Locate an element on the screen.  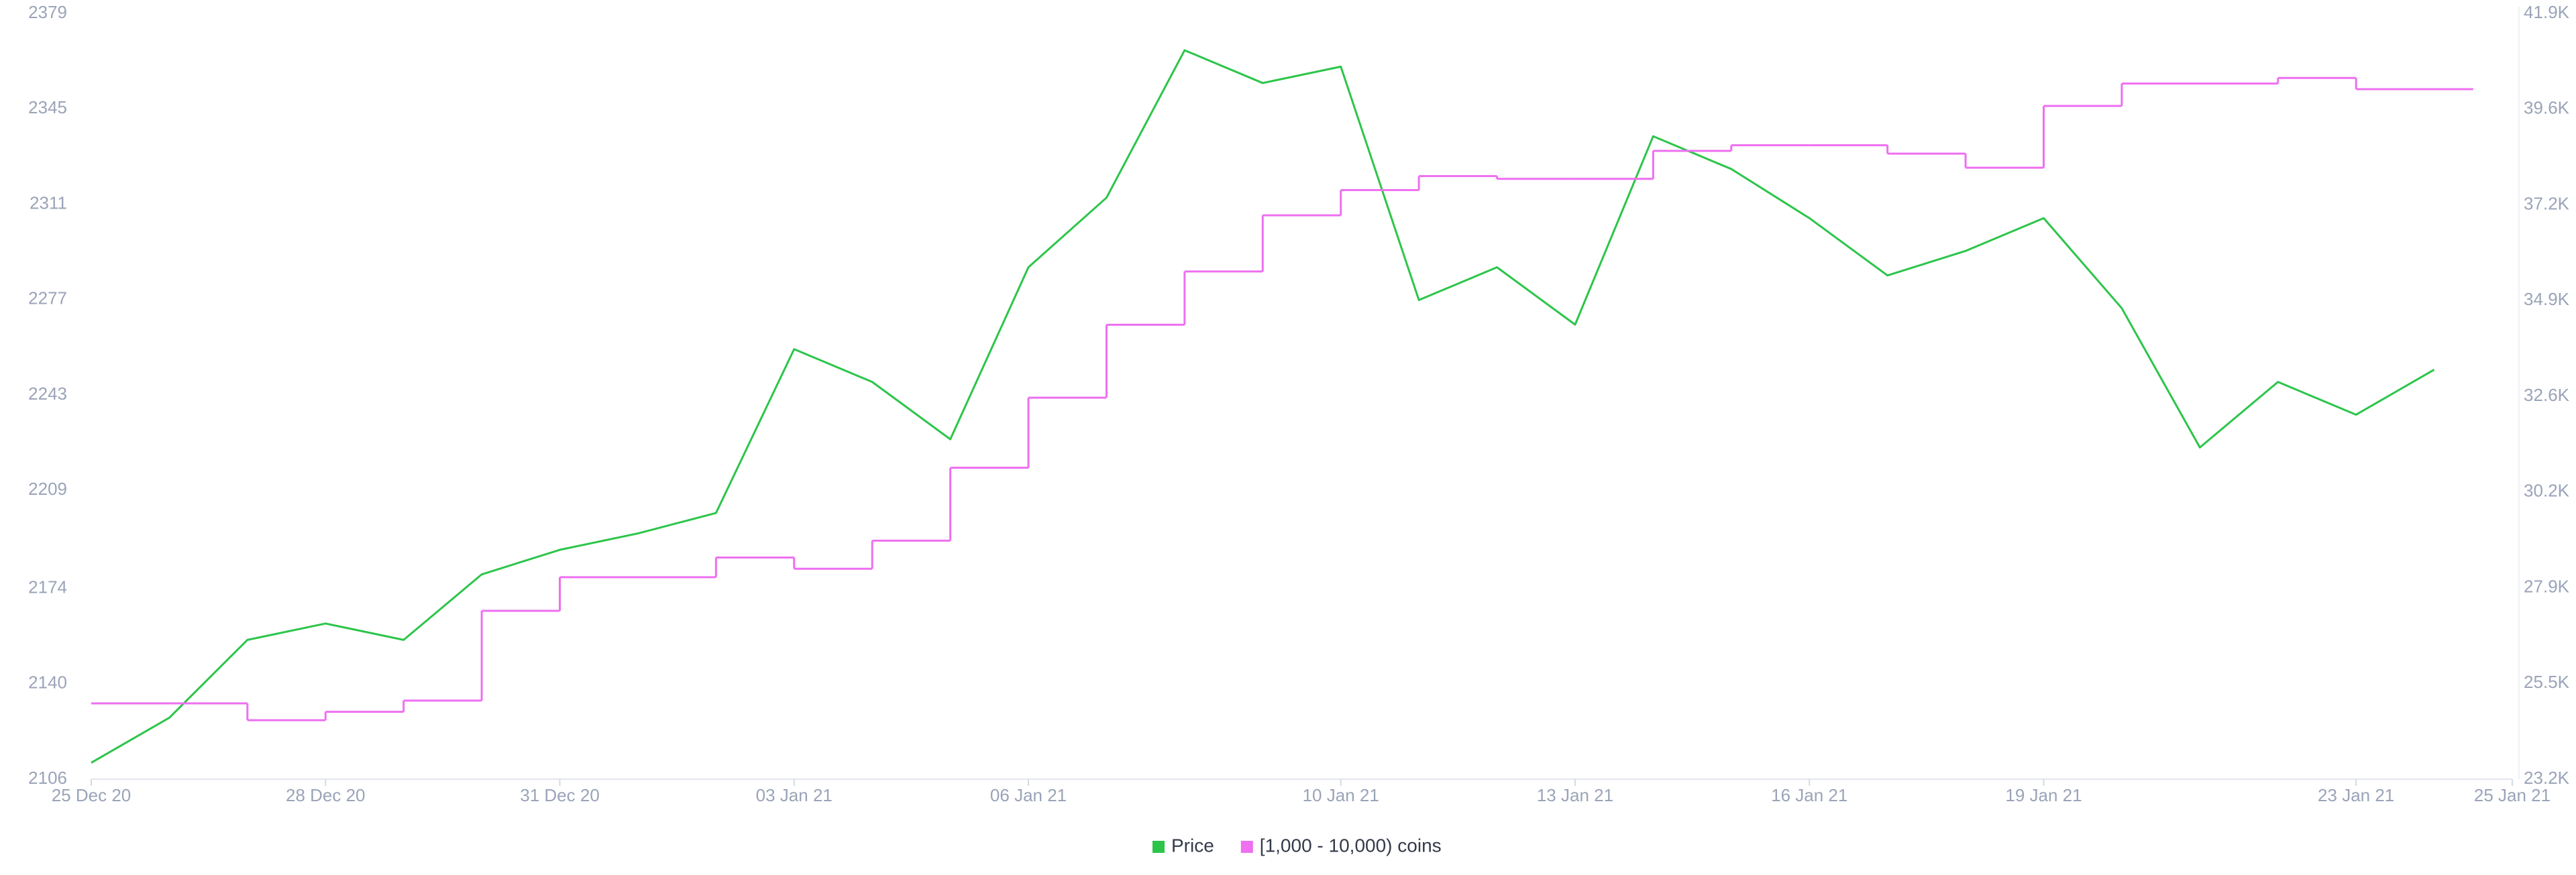
x-tick-label: 06 Jan 21 is located at coordinates (1028, 795).